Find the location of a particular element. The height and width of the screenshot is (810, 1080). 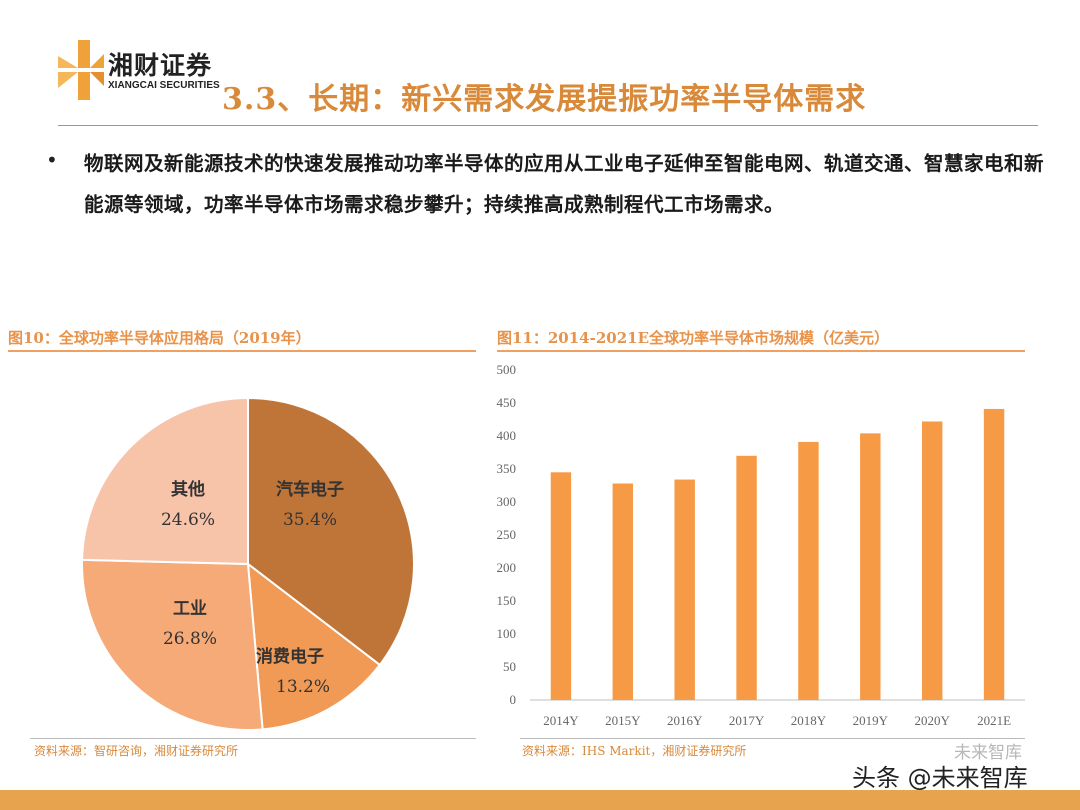

y-tick-label: 500 is located at coordinates (507, 369).